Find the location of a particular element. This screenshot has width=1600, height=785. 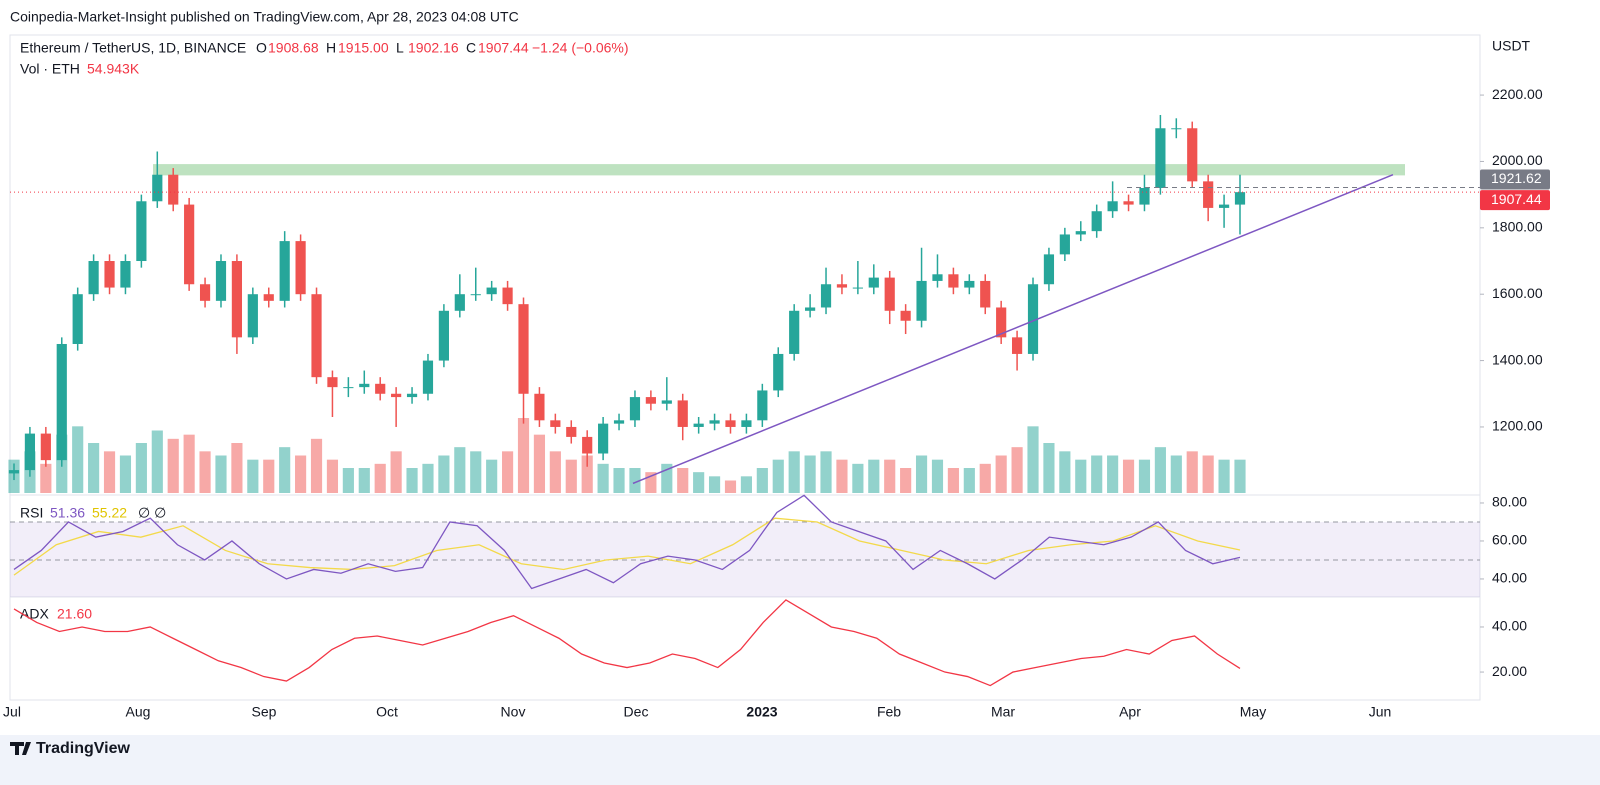

price-tag is located at coordinates (1515, 200).